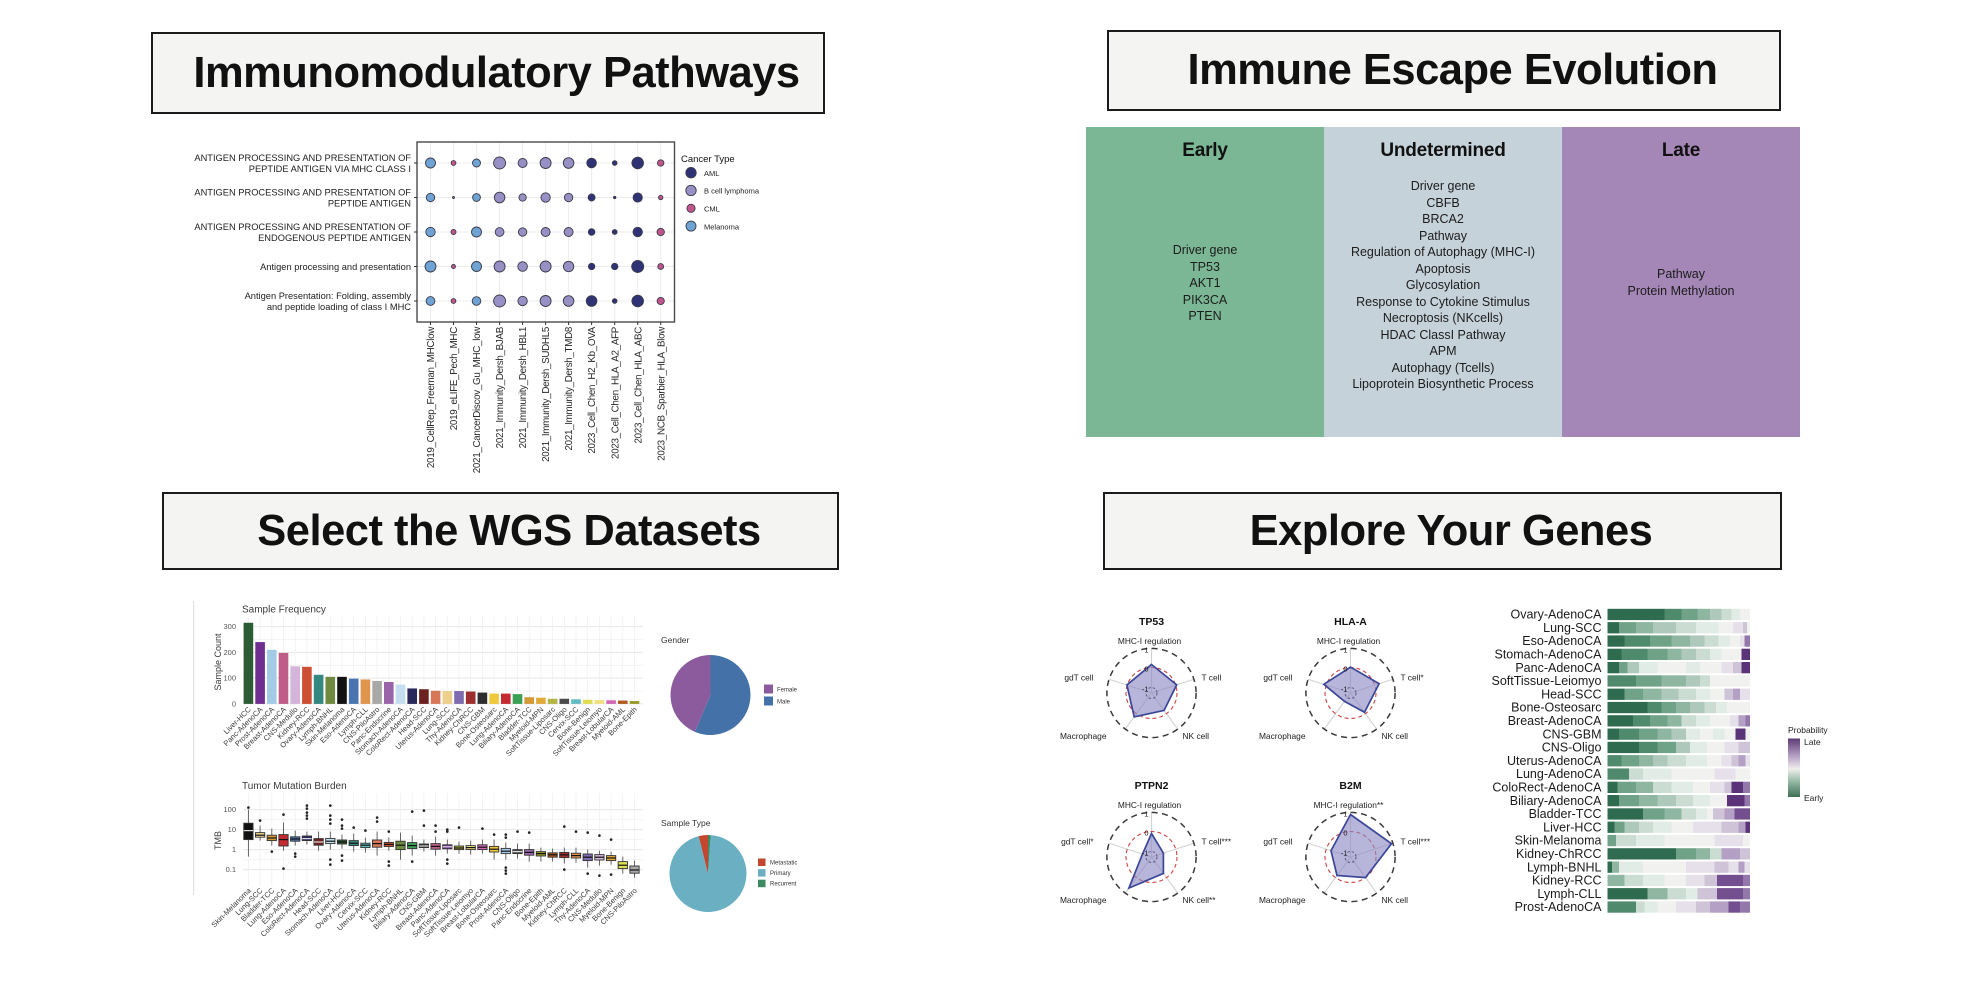 This screenshot has width=1976, height=1008. Describe the element at coordinates (1569, 894) in the screenshot. I see `svg-text: Lymph-CLL` at that location.